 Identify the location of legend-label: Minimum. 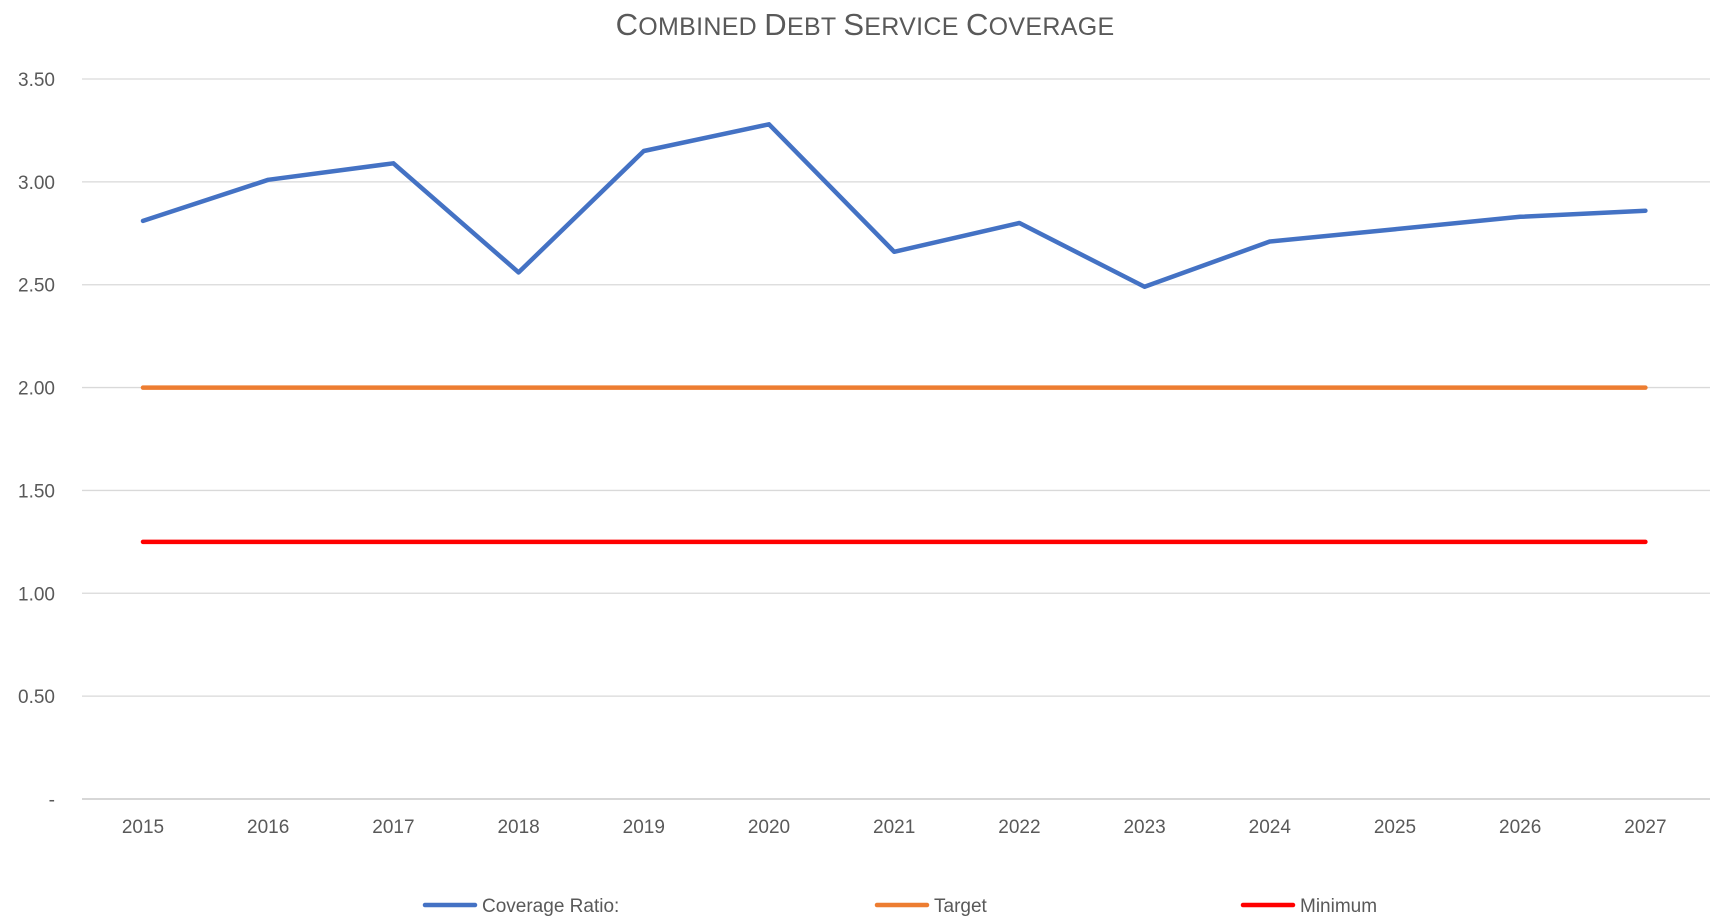
(1338, 906).